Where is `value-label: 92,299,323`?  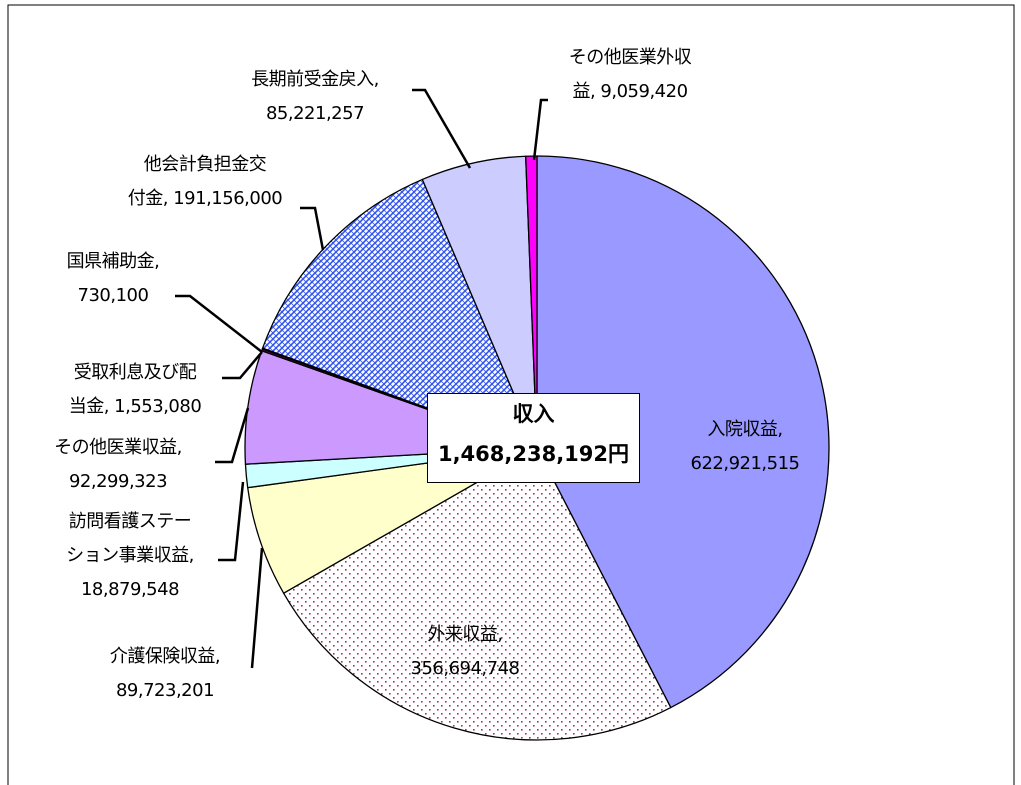
value-label: 92,299,323 is located at coordinates (118, 481).